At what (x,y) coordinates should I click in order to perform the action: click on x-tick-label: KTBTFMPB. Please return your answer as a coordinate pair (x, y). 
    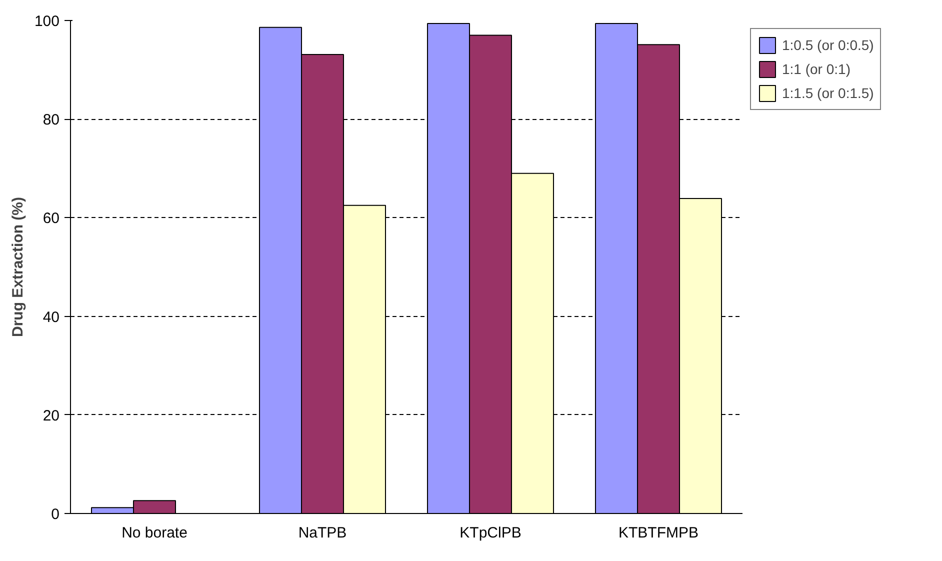
    Looking at the image, I should click on (658, 533).